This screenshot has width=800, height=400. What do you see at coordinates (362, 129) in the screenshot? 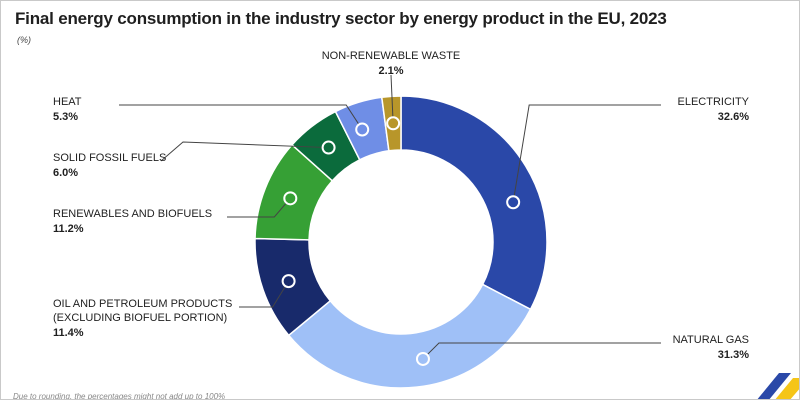
I see `marker-heat` at bounding box center [362, 129].